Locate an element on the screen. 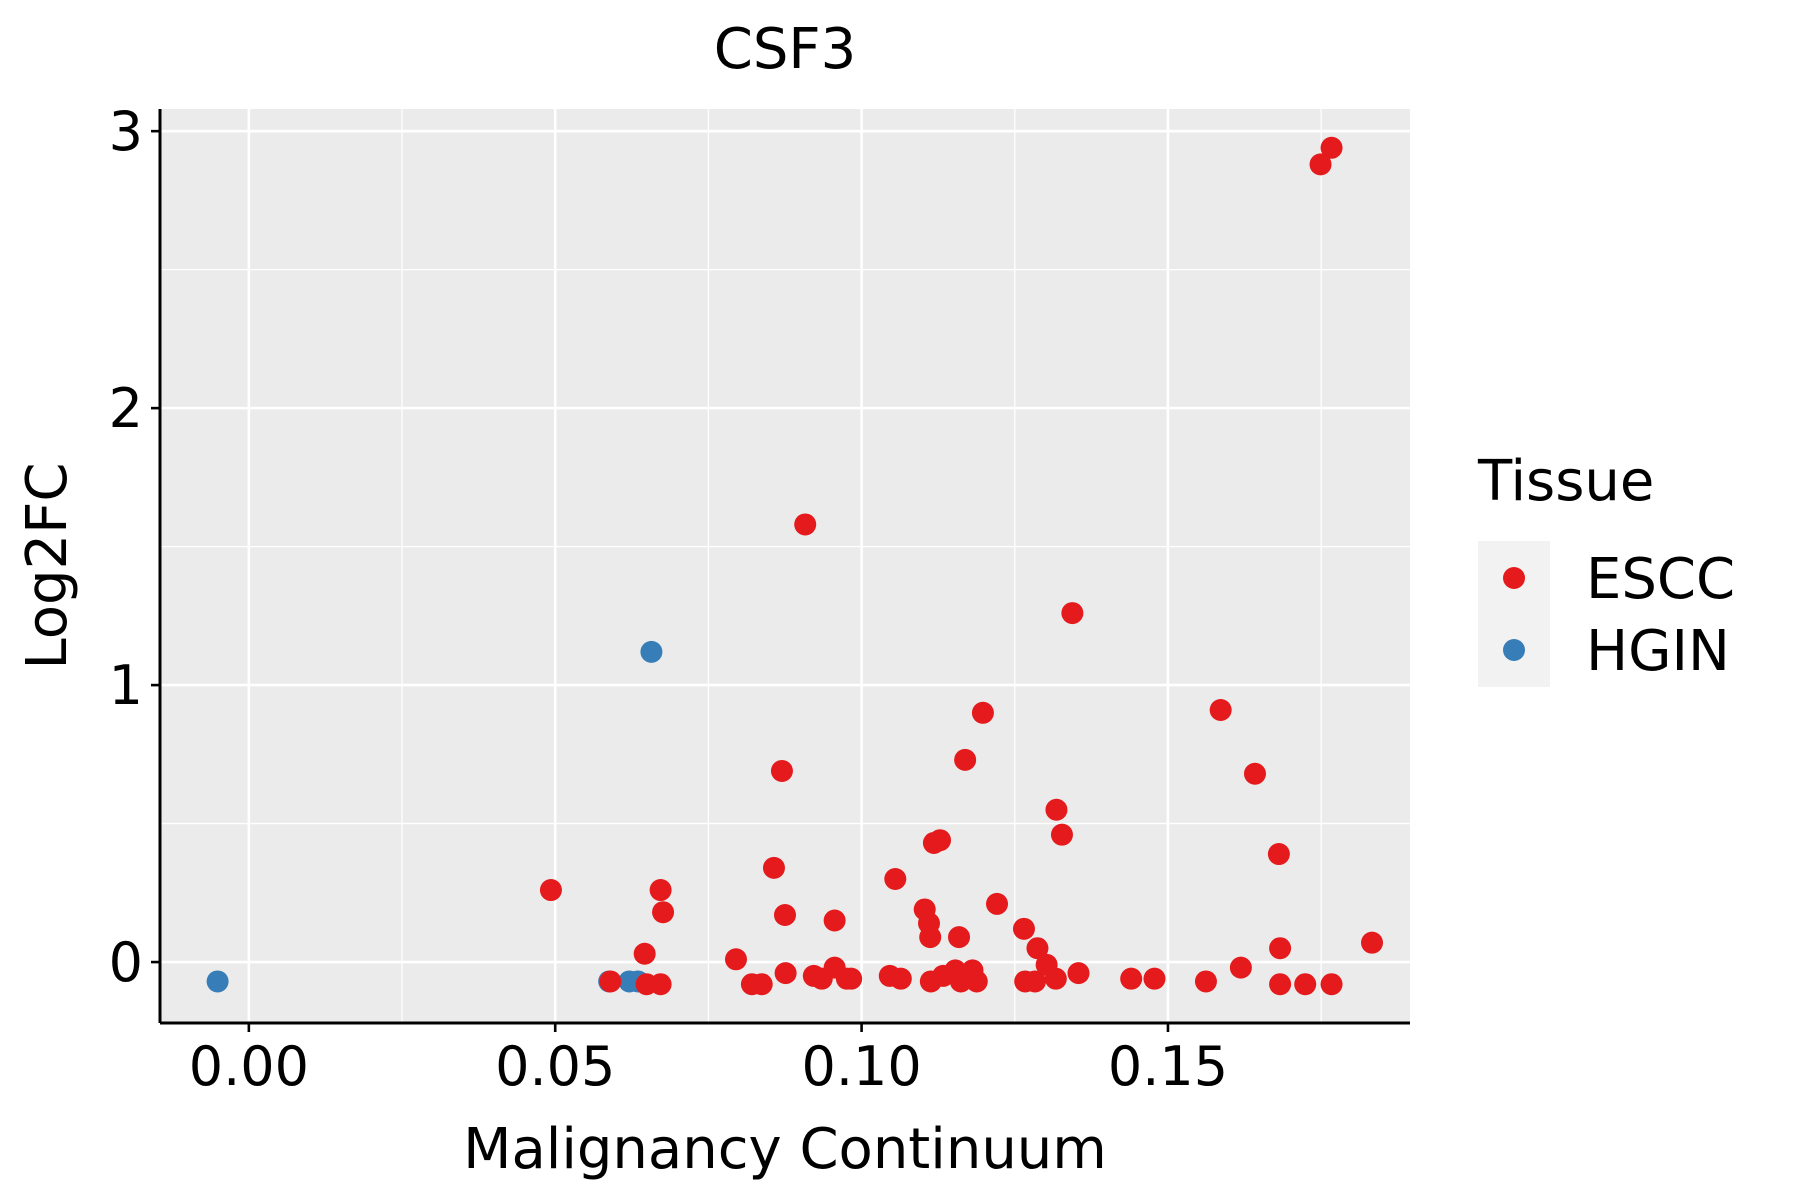  x-axis-label: Malignancy Continuum is located at coordinates (785, 1149).